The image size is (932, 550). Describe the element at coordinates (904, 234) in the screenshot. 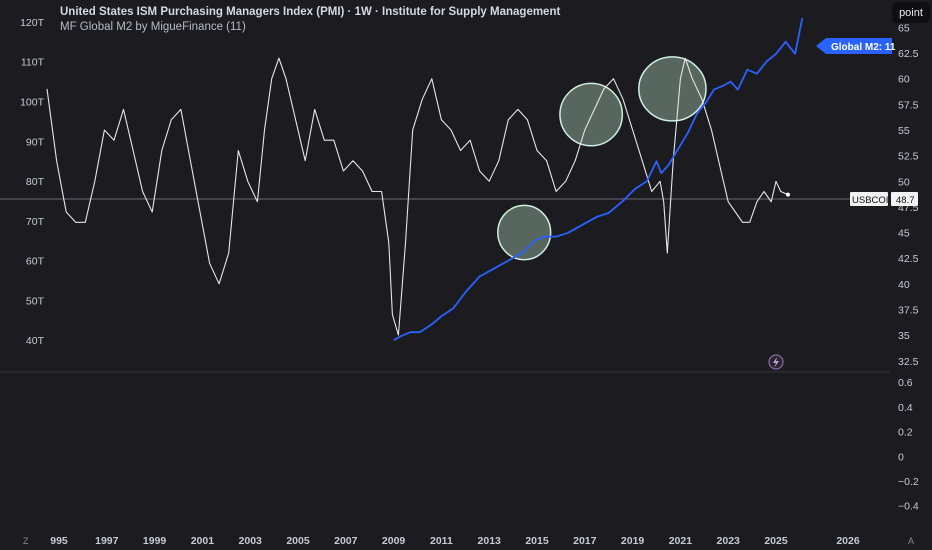

I see `right-tick-label: 45` at that location.